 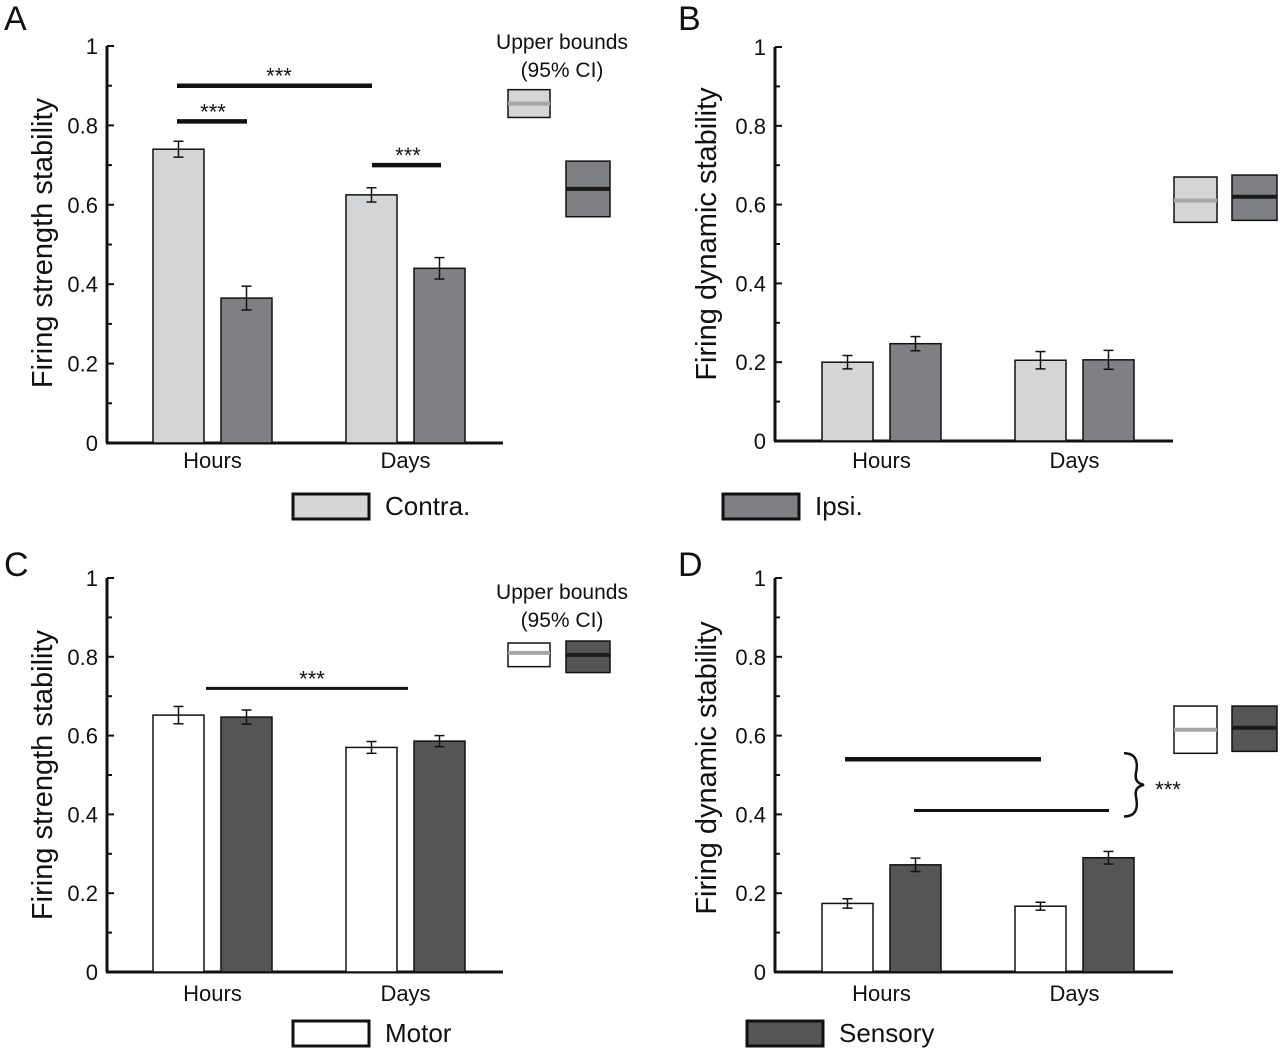 I want to click on panel-c-bar-days-motor, so click(x=371, y=859).